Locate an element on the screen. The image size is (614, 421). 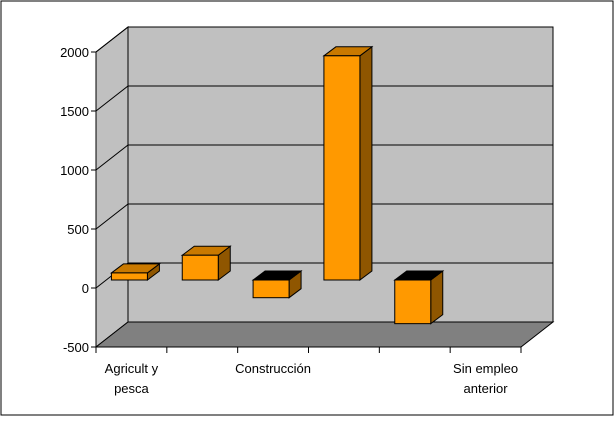
x-tick-label: Sin empleo anterior is located at coordinates (485, 378).